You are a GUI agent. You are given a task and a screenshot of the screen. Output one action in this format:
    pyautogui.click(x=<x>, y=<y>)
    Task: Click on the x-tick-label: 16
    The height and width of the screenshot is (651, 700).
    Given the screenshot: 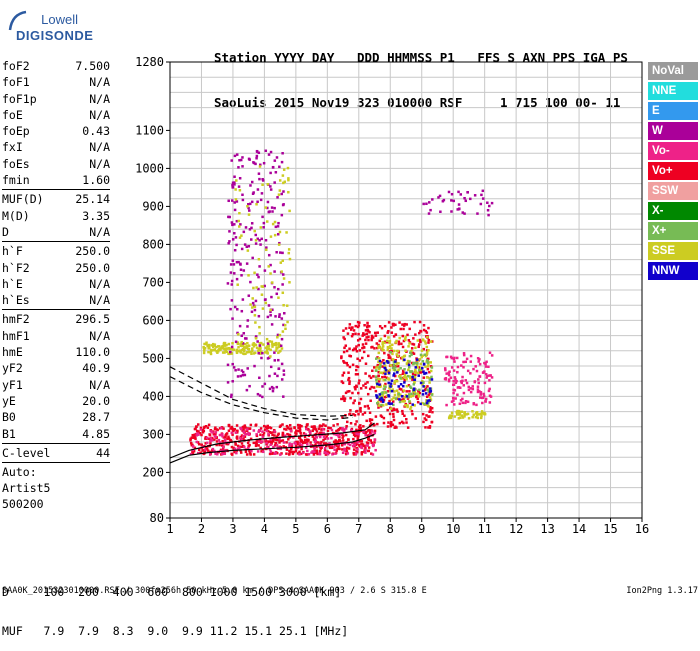 What is the action you would take?
    pyautogui.click(x=642, y=529)
    